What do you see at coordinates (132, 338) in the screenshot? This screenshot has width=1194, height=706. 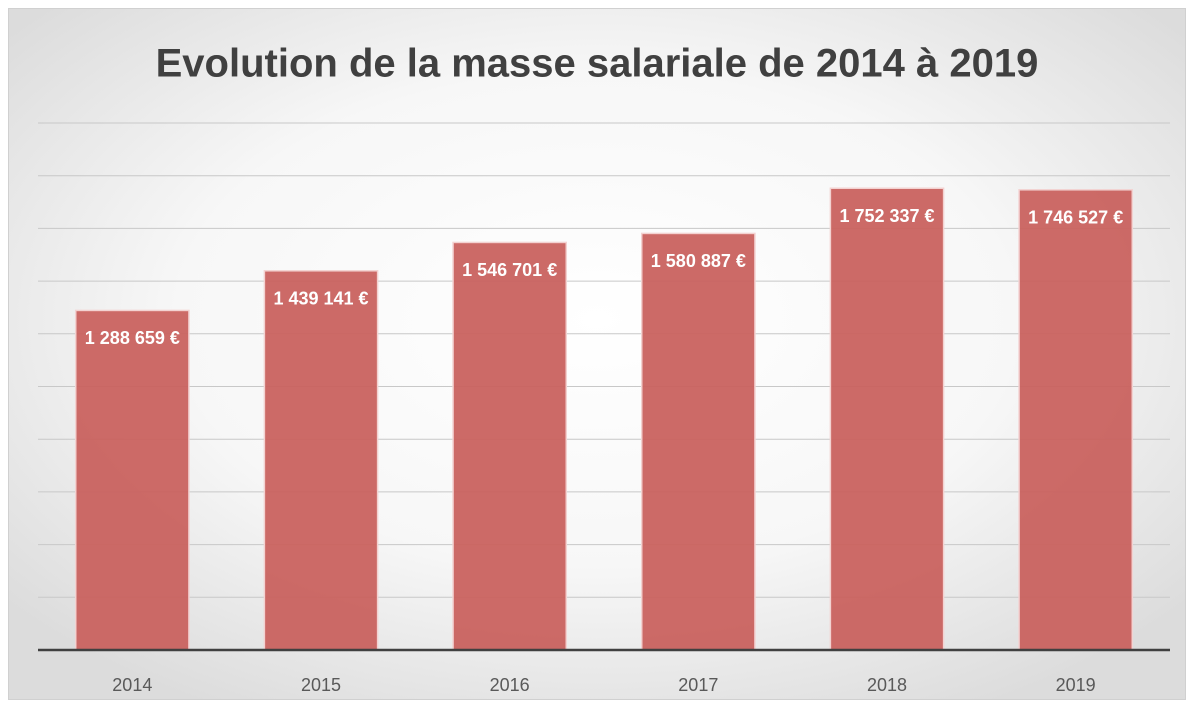 I see `data-label: 1 288 659 €` at bounding box center [132, 338].